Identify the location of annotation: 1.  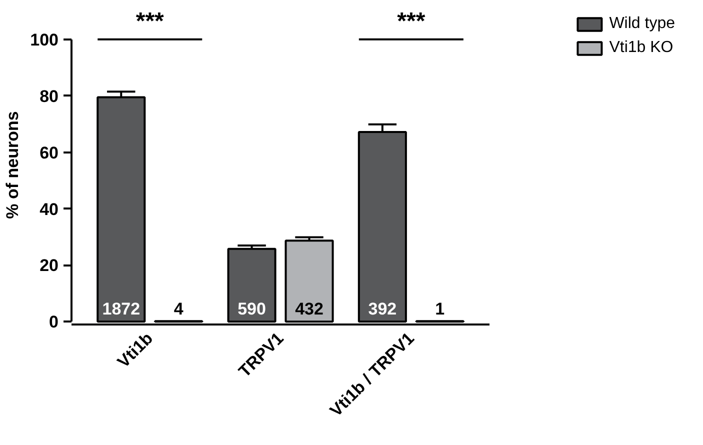
(440, 309).